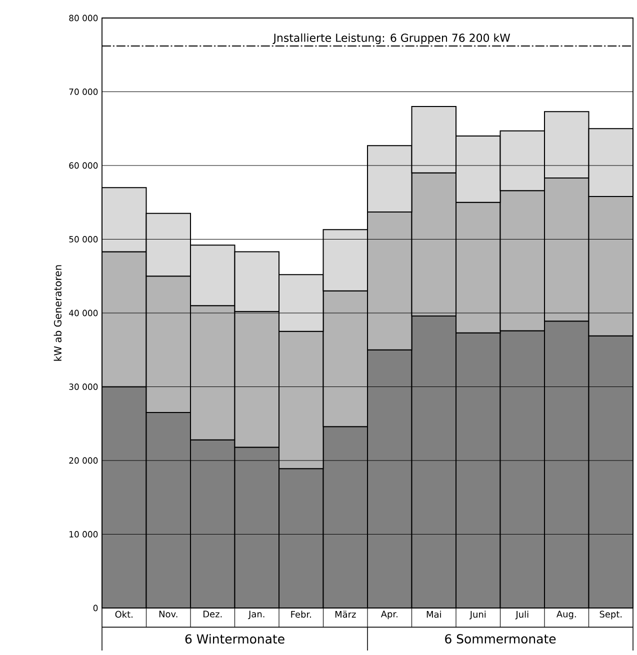  What do you see at coordinates (83, 239) in the screenshot?
I see `y-tick-label: 50 000` at bounding box center [83, 239].